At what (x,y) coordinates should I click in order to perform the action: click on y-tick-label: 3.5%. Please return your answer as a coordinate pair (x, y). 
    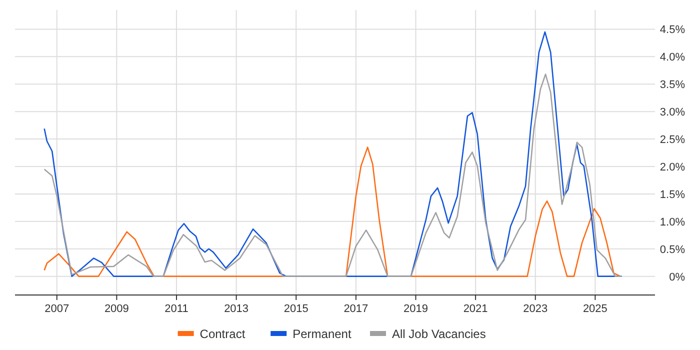
    Looking at the image, I should click on (673, 85).